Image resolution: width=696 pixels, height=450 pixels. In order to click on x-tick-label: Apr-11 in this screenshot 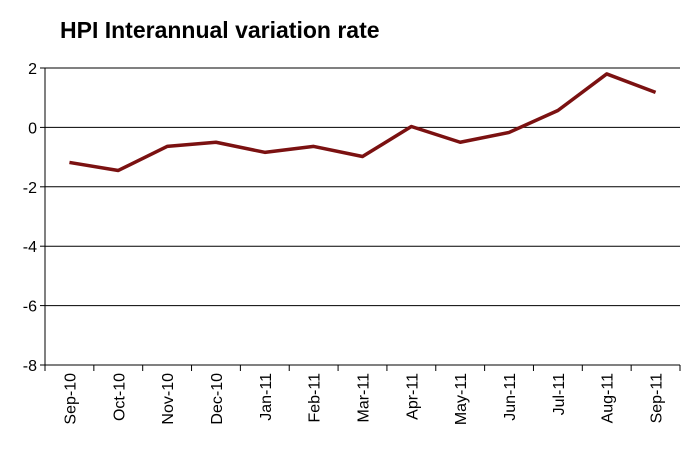, I will do `click(412, 396)`.